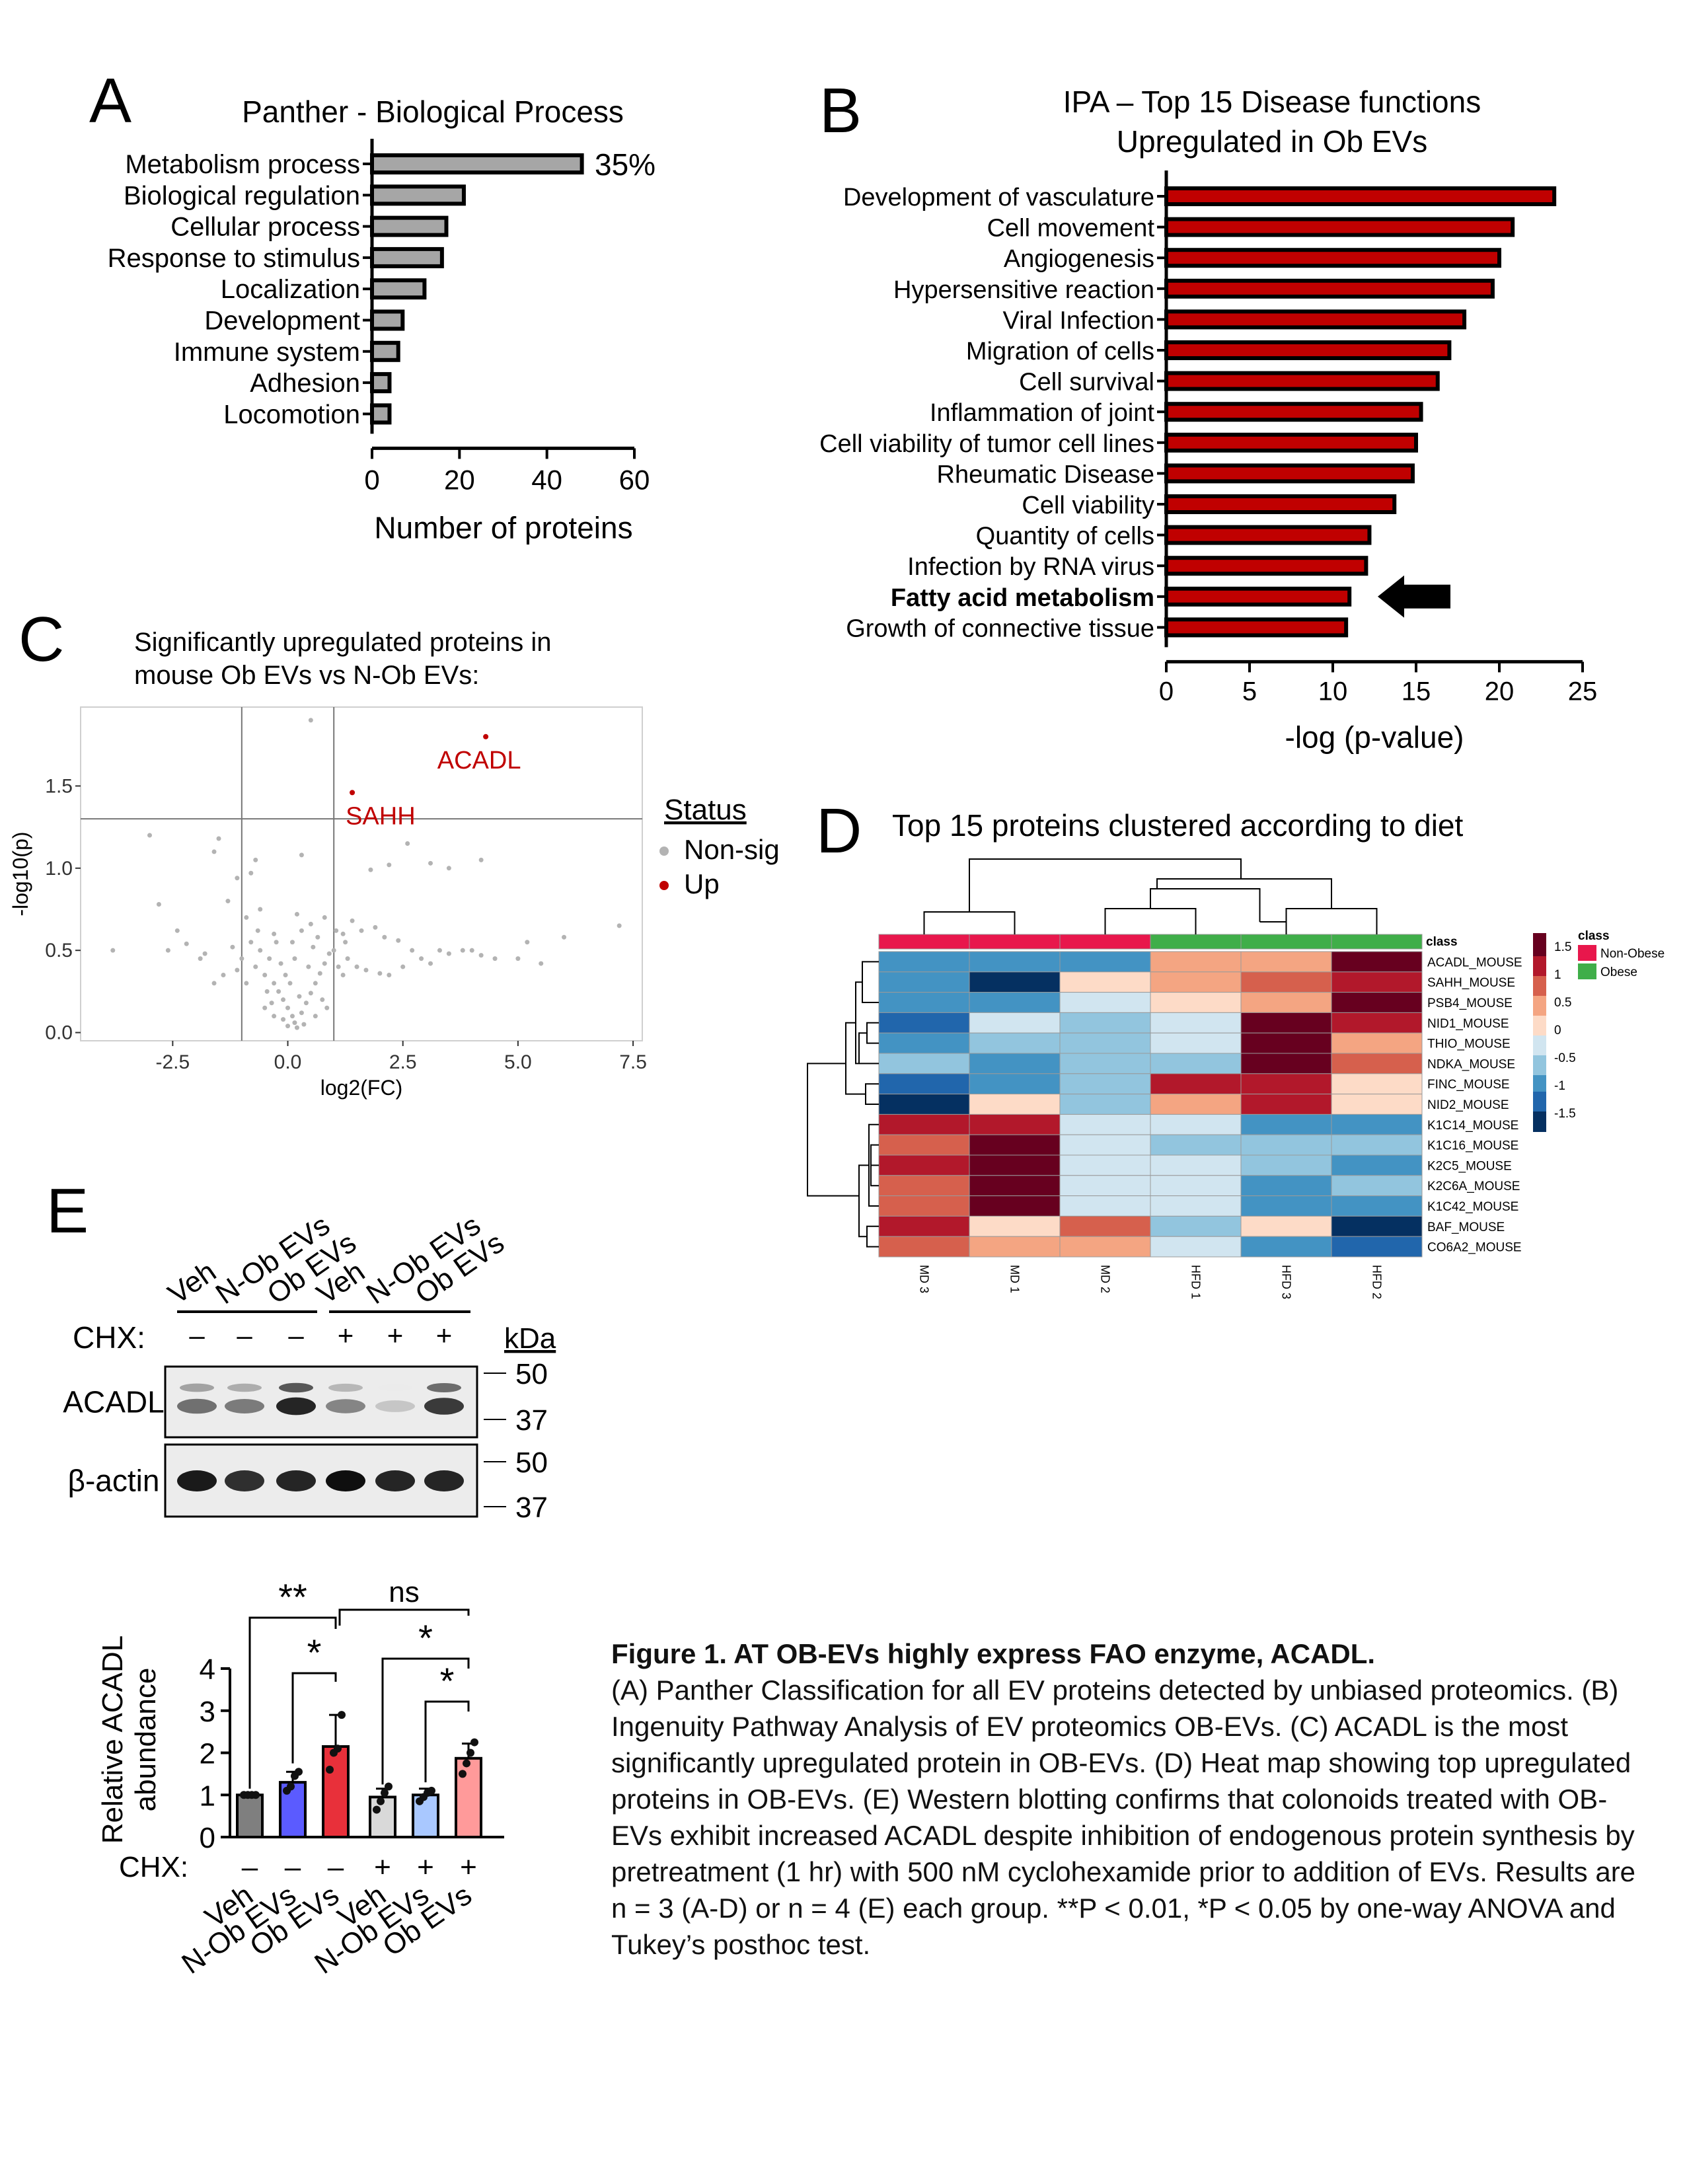 This screenshot has width=1685, height=2184. What do you see at coordinates (732, 849) in the screenshot?
I see `legend-label-c: Non-sig` at bounding box center [732, 849].